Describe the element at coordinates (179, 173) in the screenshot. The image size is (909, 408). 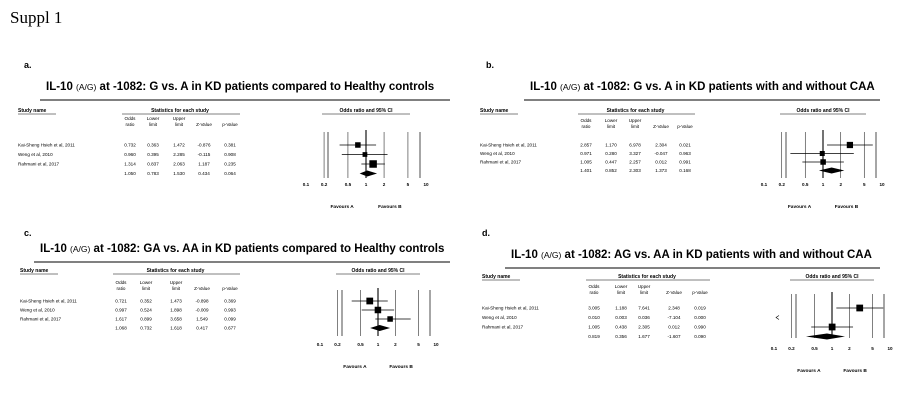
I see `summary-cell: 1.530` at that location.